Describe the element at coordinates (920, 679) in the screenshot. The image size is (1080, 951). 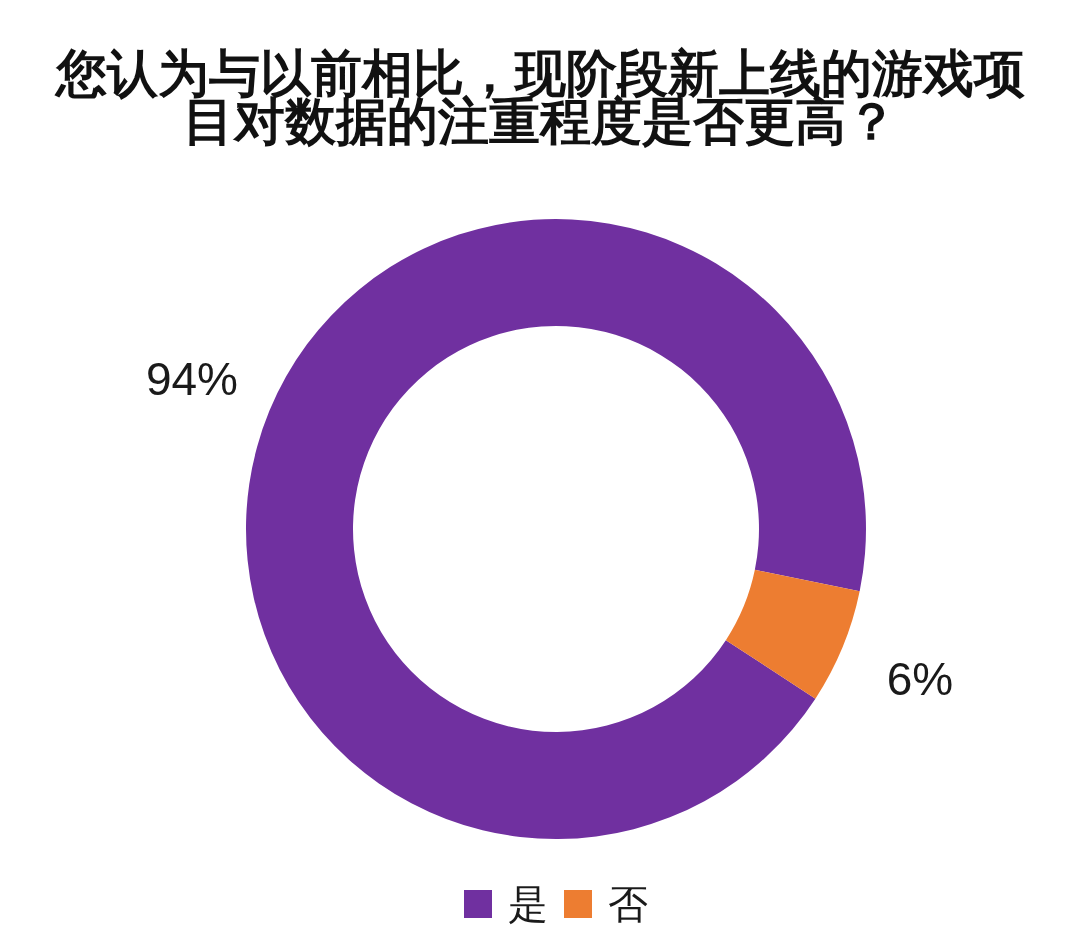
I see `data-label: 6%` at that location.